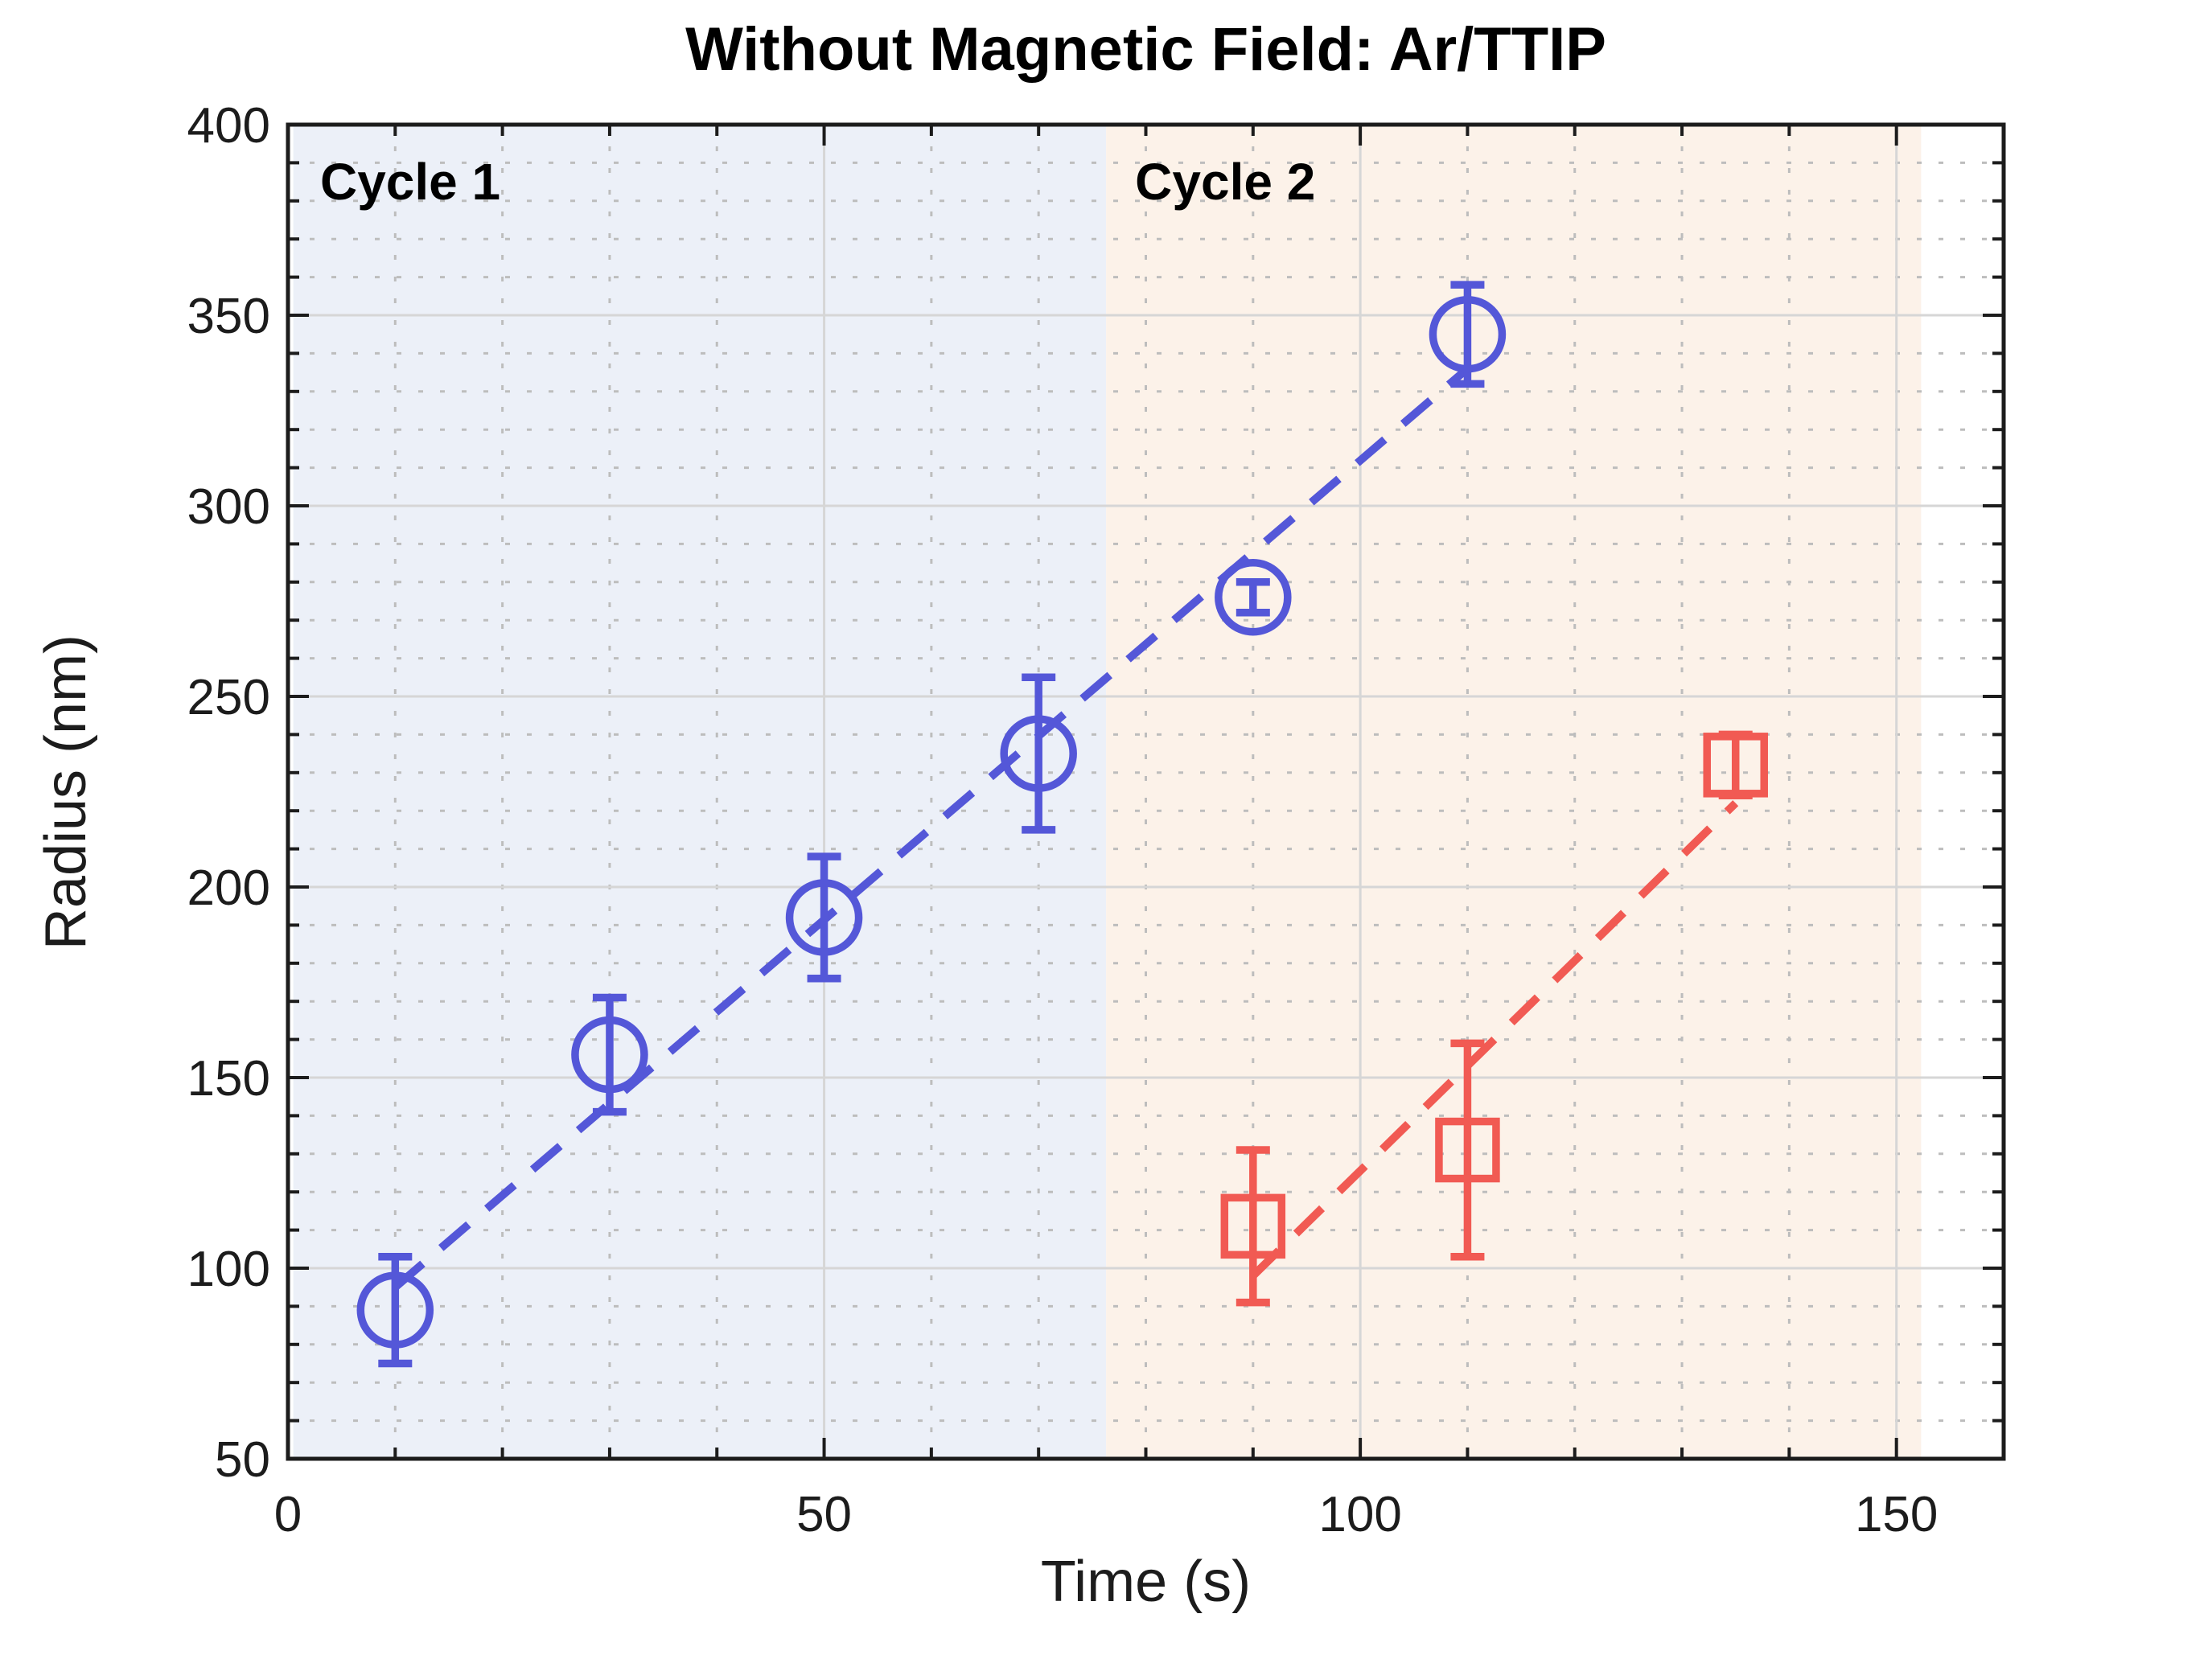 This screenshot has height=1659, width=2212. I want to click on y-tick-label: 400, so click(228, 126).